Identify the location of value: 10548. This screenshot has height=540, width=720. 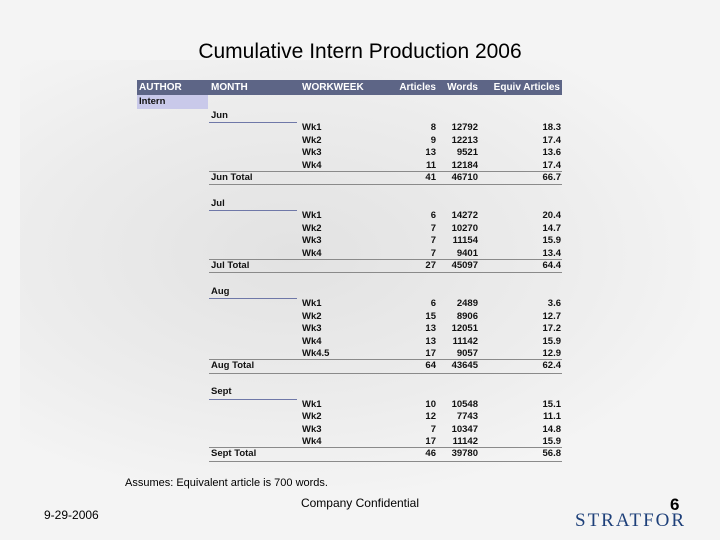
(464, 404).